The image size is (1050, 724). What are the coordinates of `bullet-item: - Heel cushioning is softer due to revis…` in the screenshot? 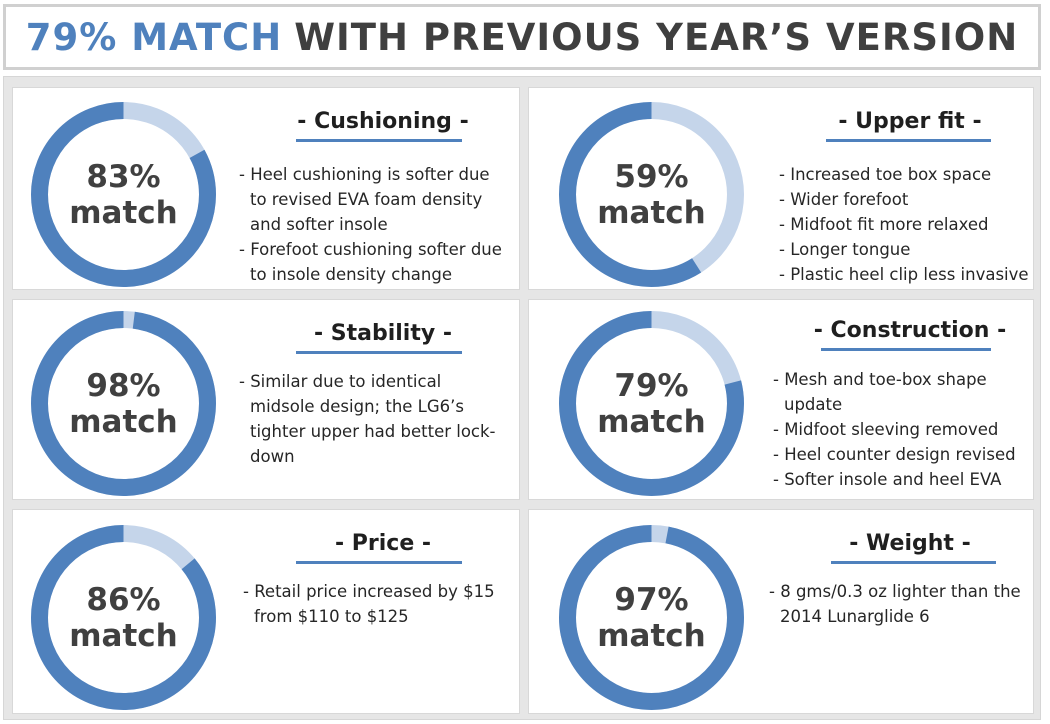 It's located at (364, 199).